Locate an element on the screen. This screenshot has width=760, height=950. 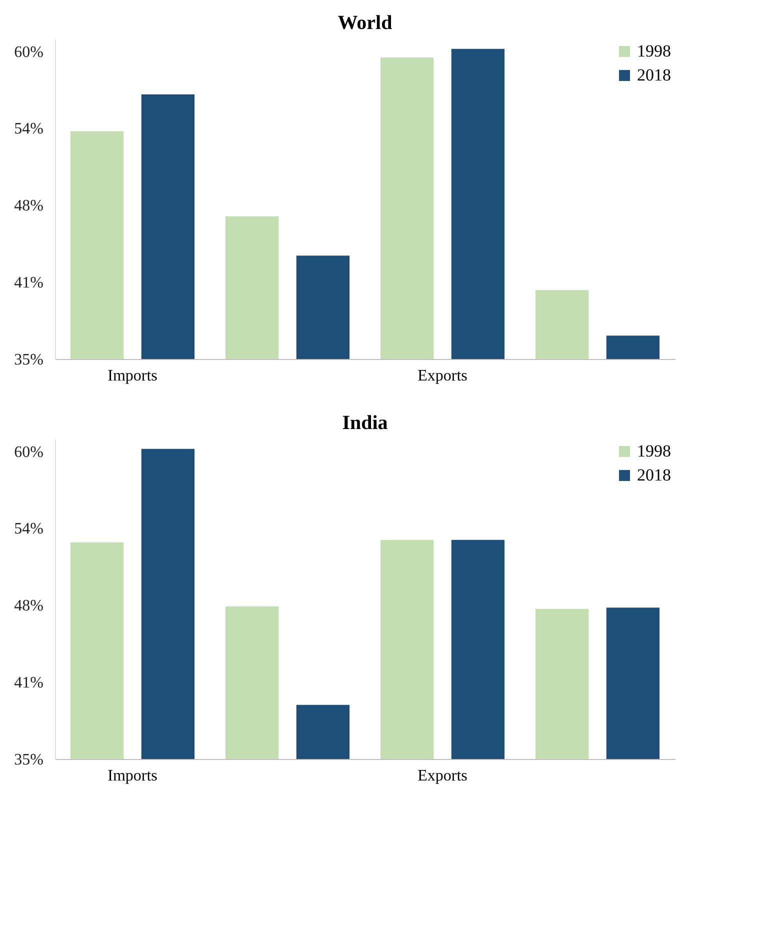
chart-title: World is located at coordinates (365, 23).